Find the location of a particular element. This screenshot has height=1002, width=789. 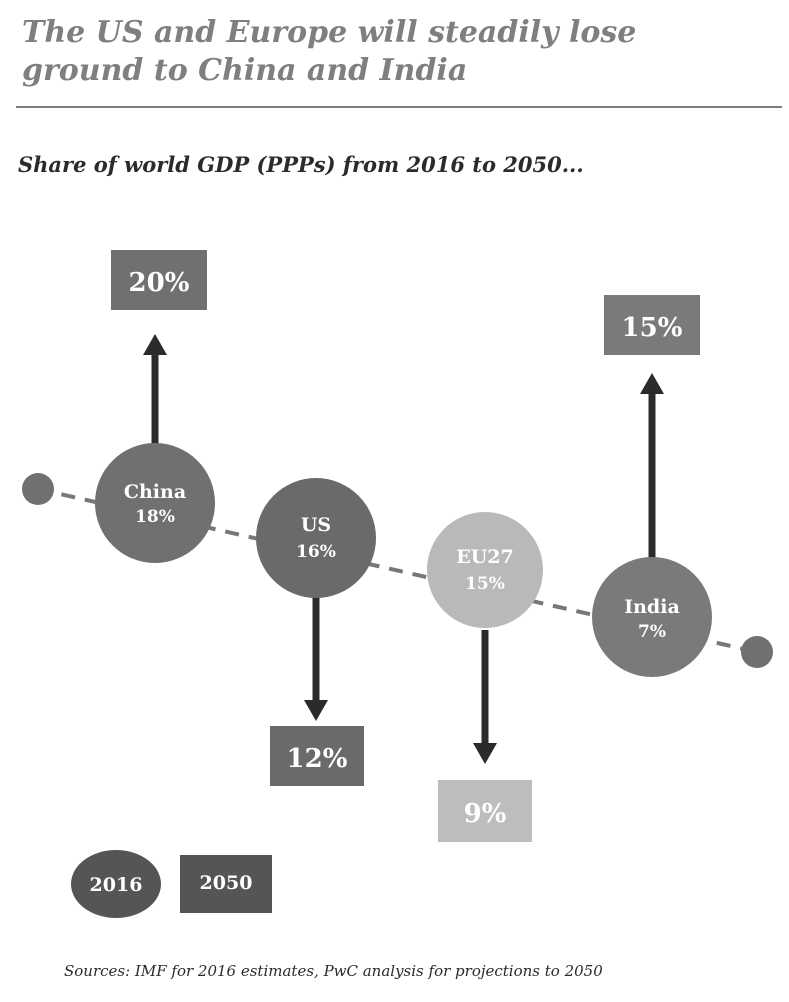

legend-2050-box is located at coordinates (226, 884).